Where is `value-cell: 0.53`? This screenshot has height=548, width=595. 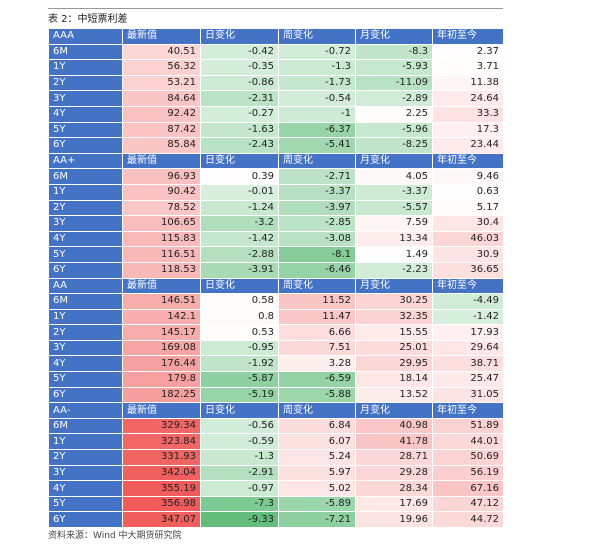 value-cell: 0.53 is located at coordinates (239, 332).